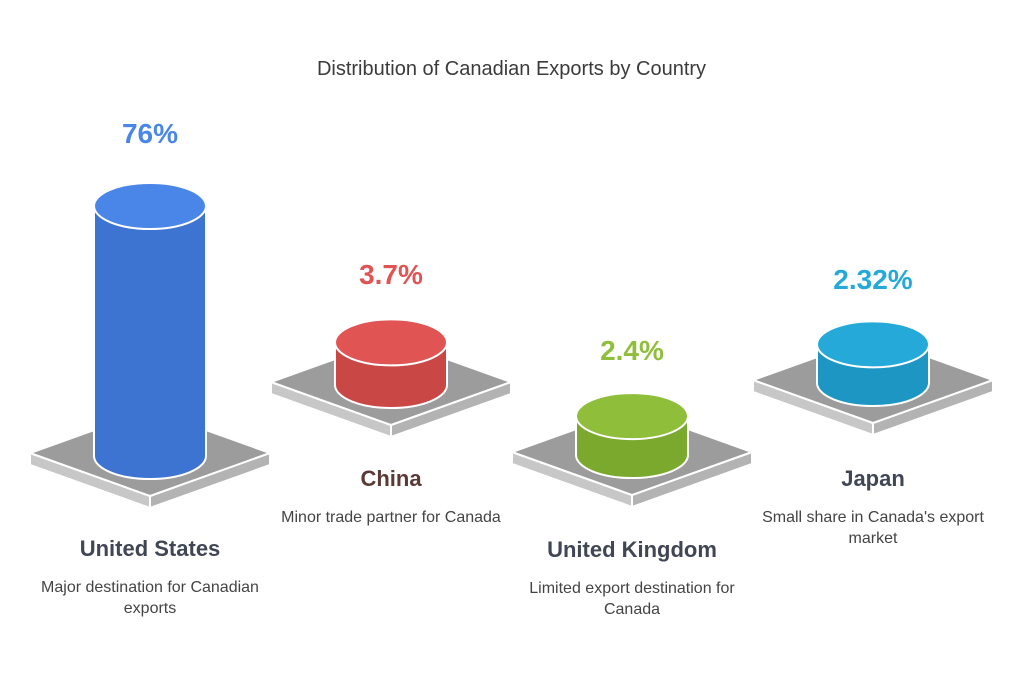 This screenshot has height=678, width=1023. What do you see at coordinates (873, 279) in the screenshot?
I see `value-label-japan: 2.32%` at bounding box center [873, 279].